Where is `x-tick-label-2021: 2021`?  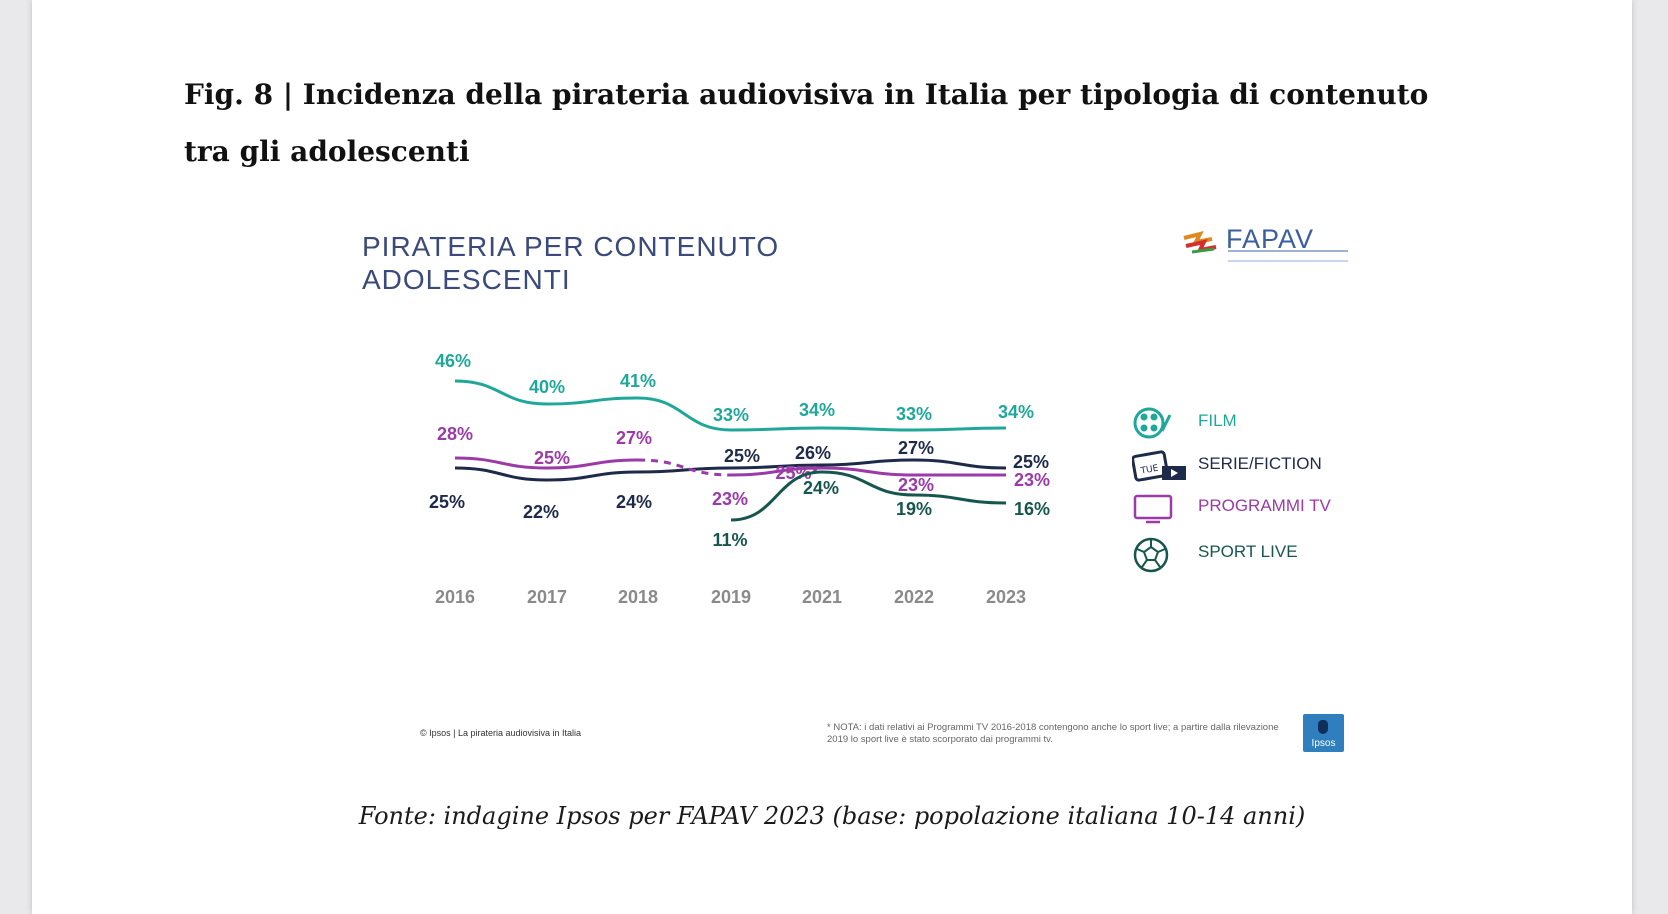
x-tick-label-2021: 2021 is located at coordinates (822, 597).